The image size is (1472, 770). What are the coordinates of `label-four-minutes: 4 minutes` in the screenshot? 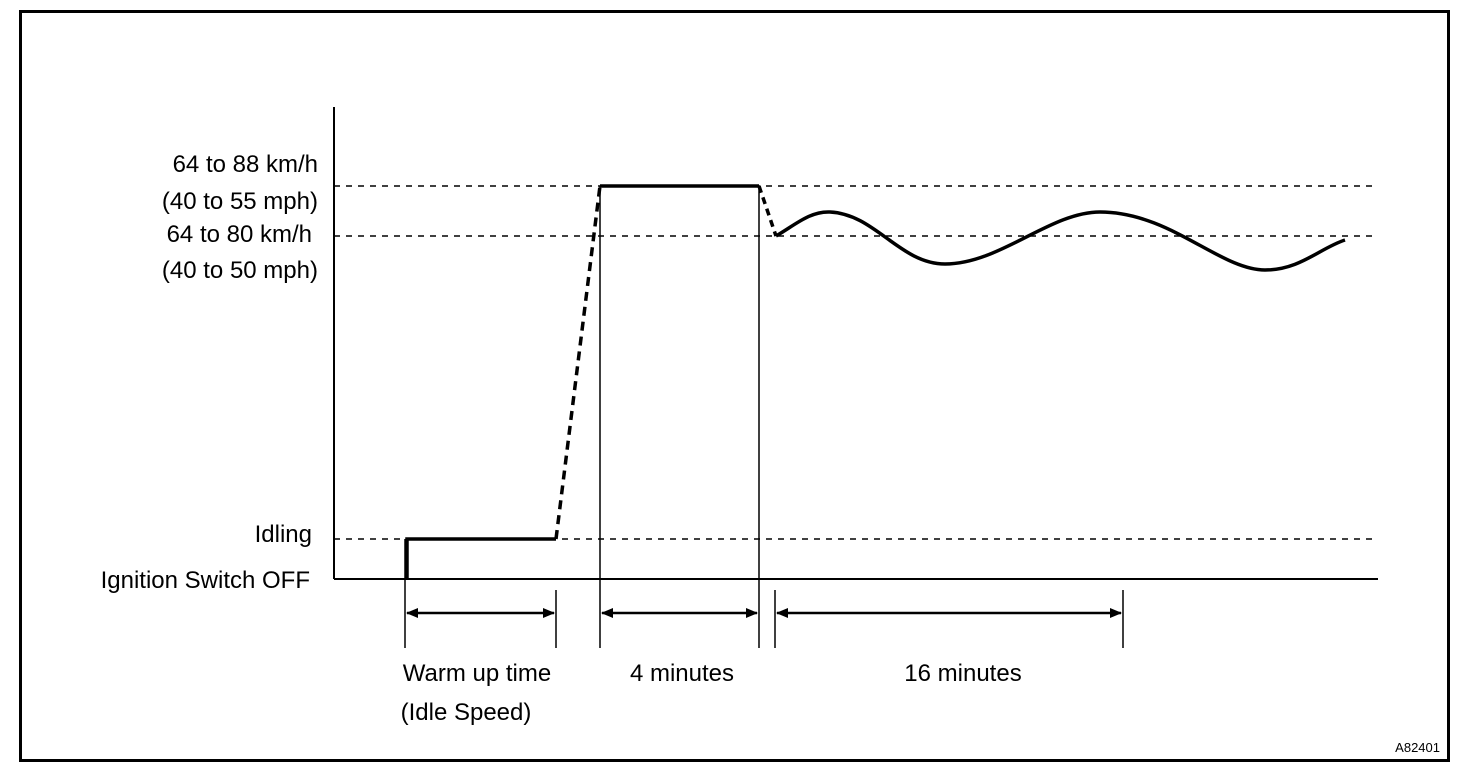 It's located at (682, 673).